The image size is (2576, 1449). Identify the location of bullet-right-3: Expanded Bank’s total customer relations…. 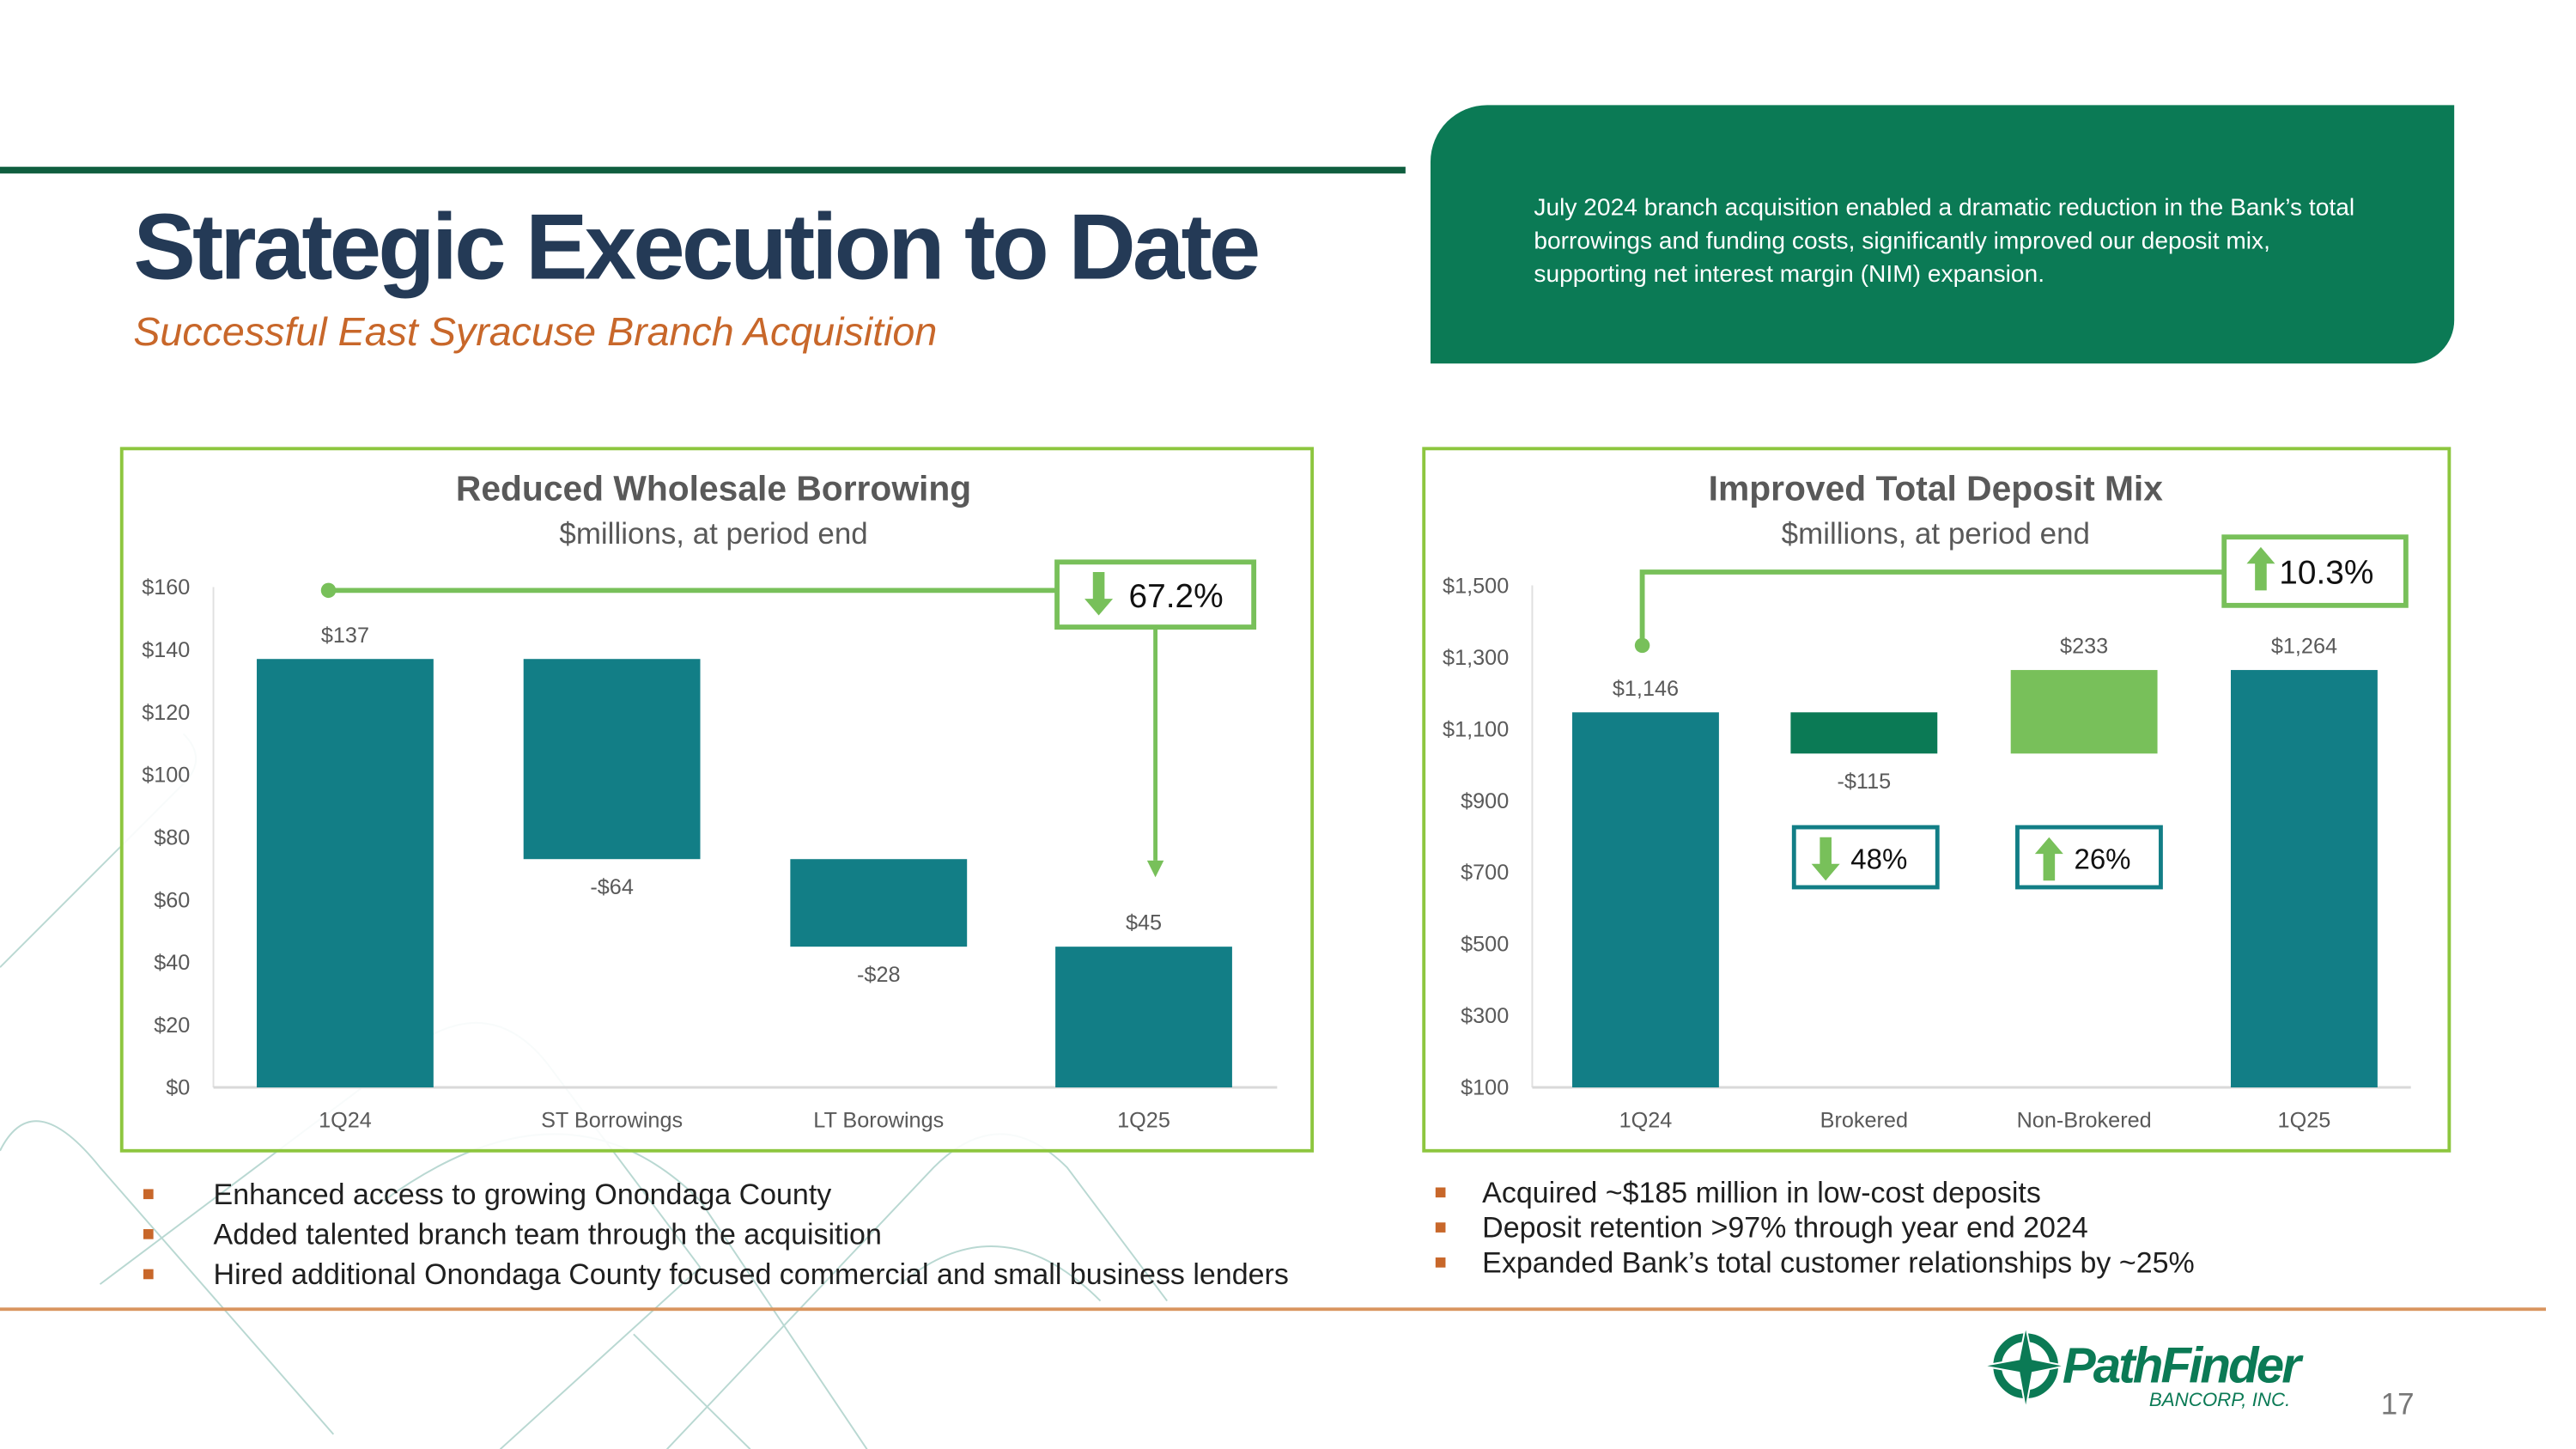
(1838, 1262).